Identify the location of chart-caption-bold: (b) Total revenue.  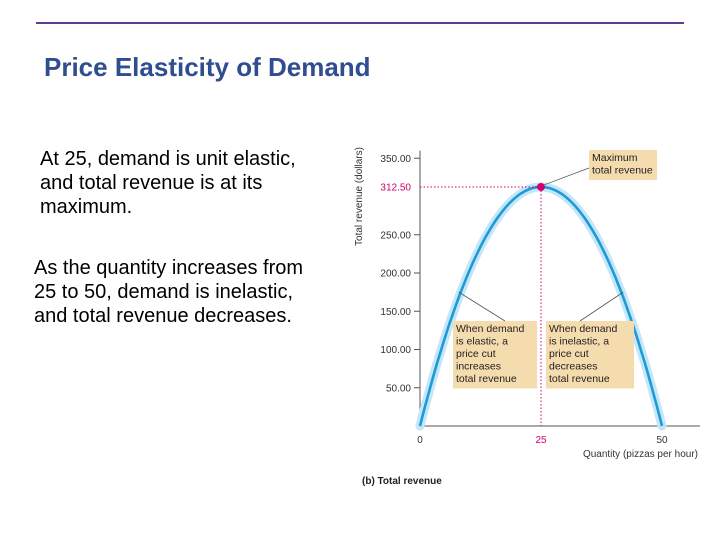
(402, 481).